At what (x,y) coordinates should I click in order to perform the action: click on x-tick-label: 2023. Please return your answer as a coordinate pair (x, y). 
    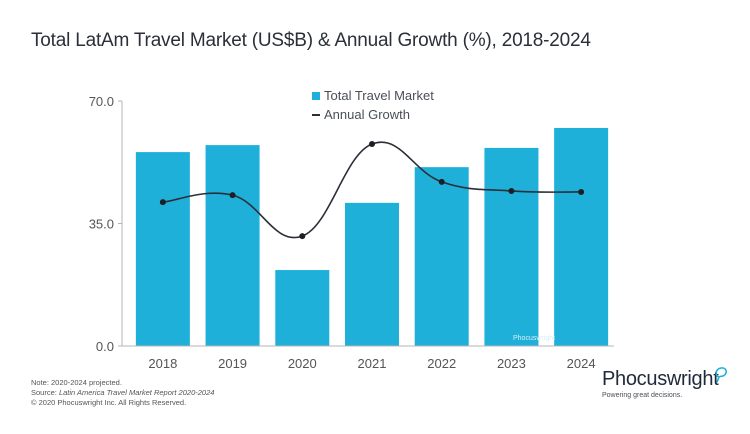
    Looking at the image, I should click on (511, 363).